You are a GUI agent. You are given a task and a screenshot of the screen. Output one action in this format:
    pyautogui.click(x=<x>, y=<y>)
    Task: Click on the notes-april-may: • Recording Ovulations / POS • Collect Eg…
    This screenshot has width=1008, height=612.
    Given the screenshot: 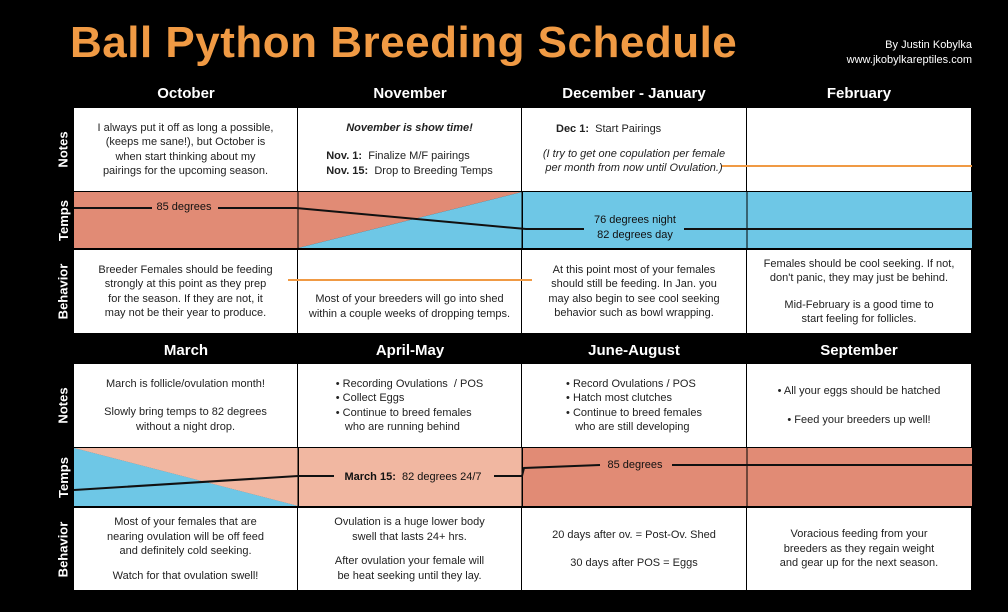 What is the action you would take?
    pyautogui.click(x=409, y=405)
    